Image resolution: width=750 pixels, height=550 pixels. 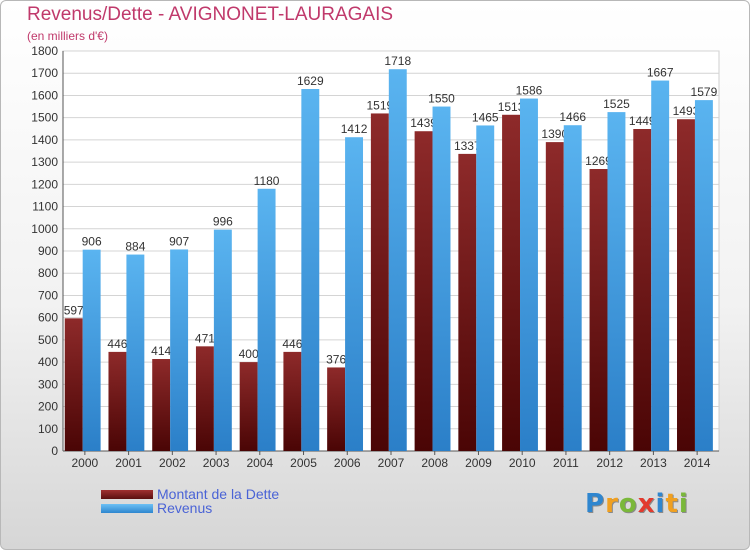 What do you see at coordinates (44, 229) in the screenshot?
I see `y-tick-label: 1000` at bounding box center [44, 229].